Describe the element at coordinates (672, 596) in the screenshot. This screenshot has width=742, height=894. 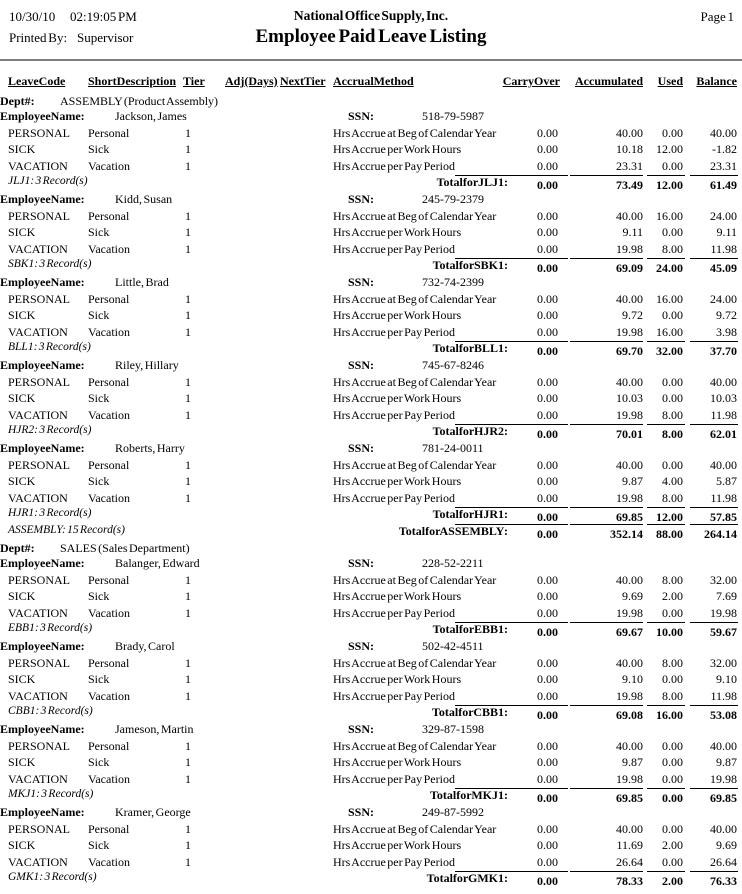
I see `used-cell: 2.00` at that location.